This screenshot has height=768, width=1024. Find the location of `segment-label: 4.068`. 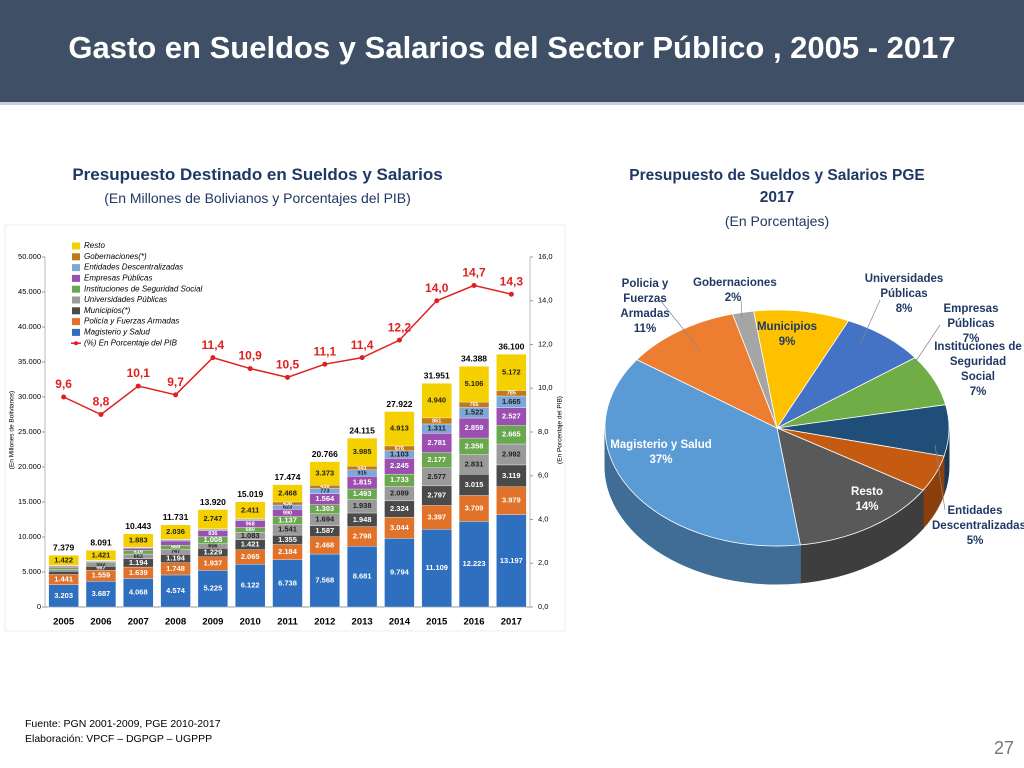

segment-label: 4.068 is located at coordinates (138, 592).